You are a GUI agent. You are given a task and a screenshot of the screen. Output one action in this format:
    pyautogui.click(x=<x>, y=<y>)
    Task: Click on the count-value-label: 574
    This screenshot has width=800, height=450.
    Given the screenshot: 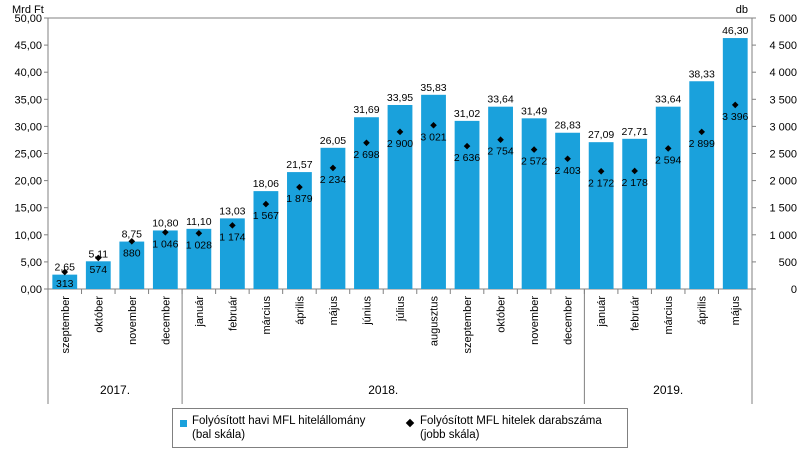 What is the action you would take?
    pyautogui.click(x=99, y=270)
    